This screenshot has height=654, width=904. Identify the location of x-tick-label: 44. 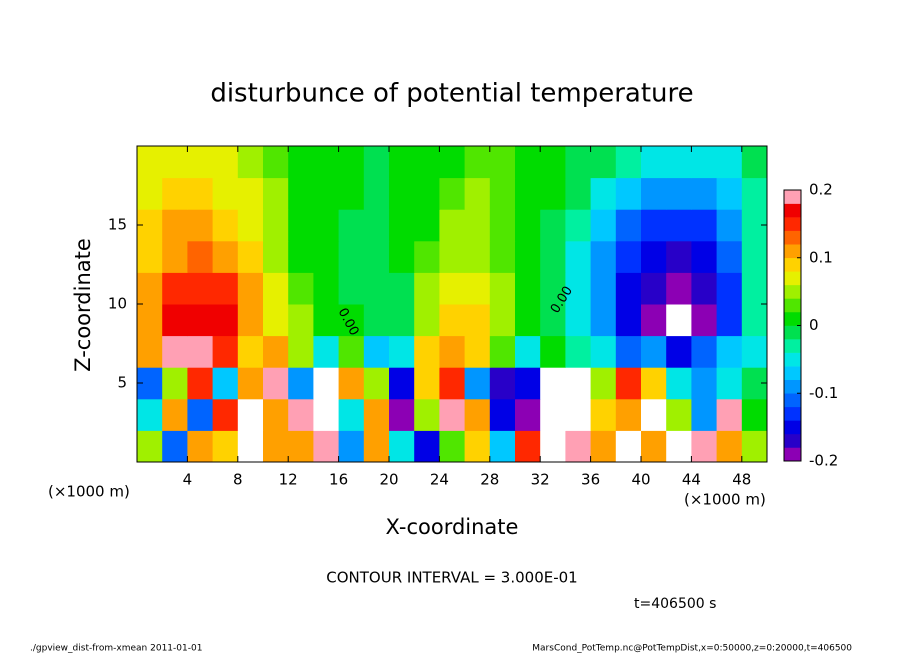
(691, 480).